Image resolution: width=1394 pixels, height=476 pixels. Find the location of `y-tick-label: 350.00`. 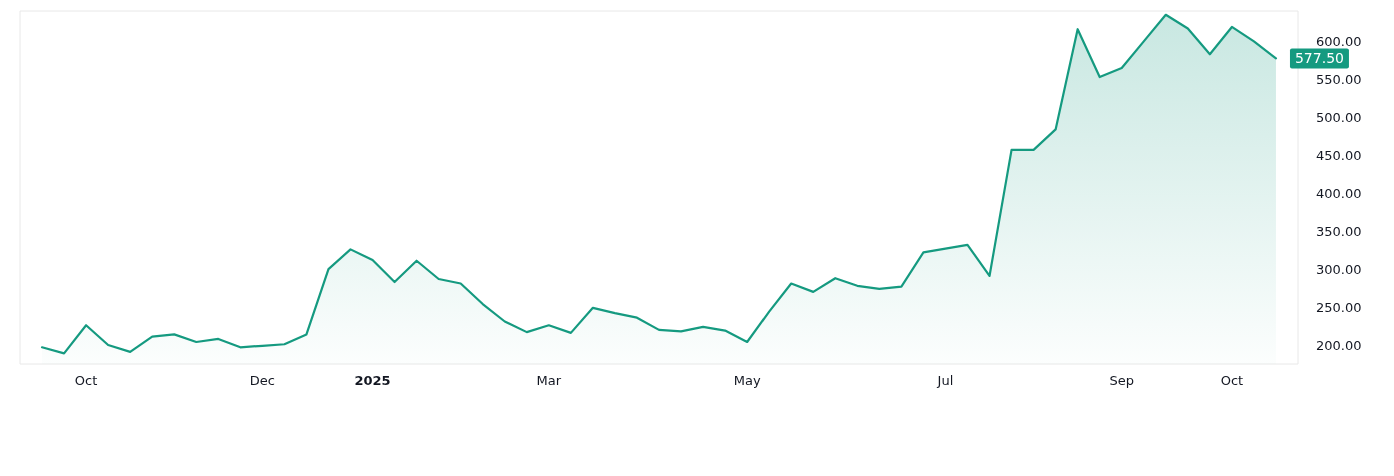

y-tick-label: 350.00 is located at coordinates (1339, 231).